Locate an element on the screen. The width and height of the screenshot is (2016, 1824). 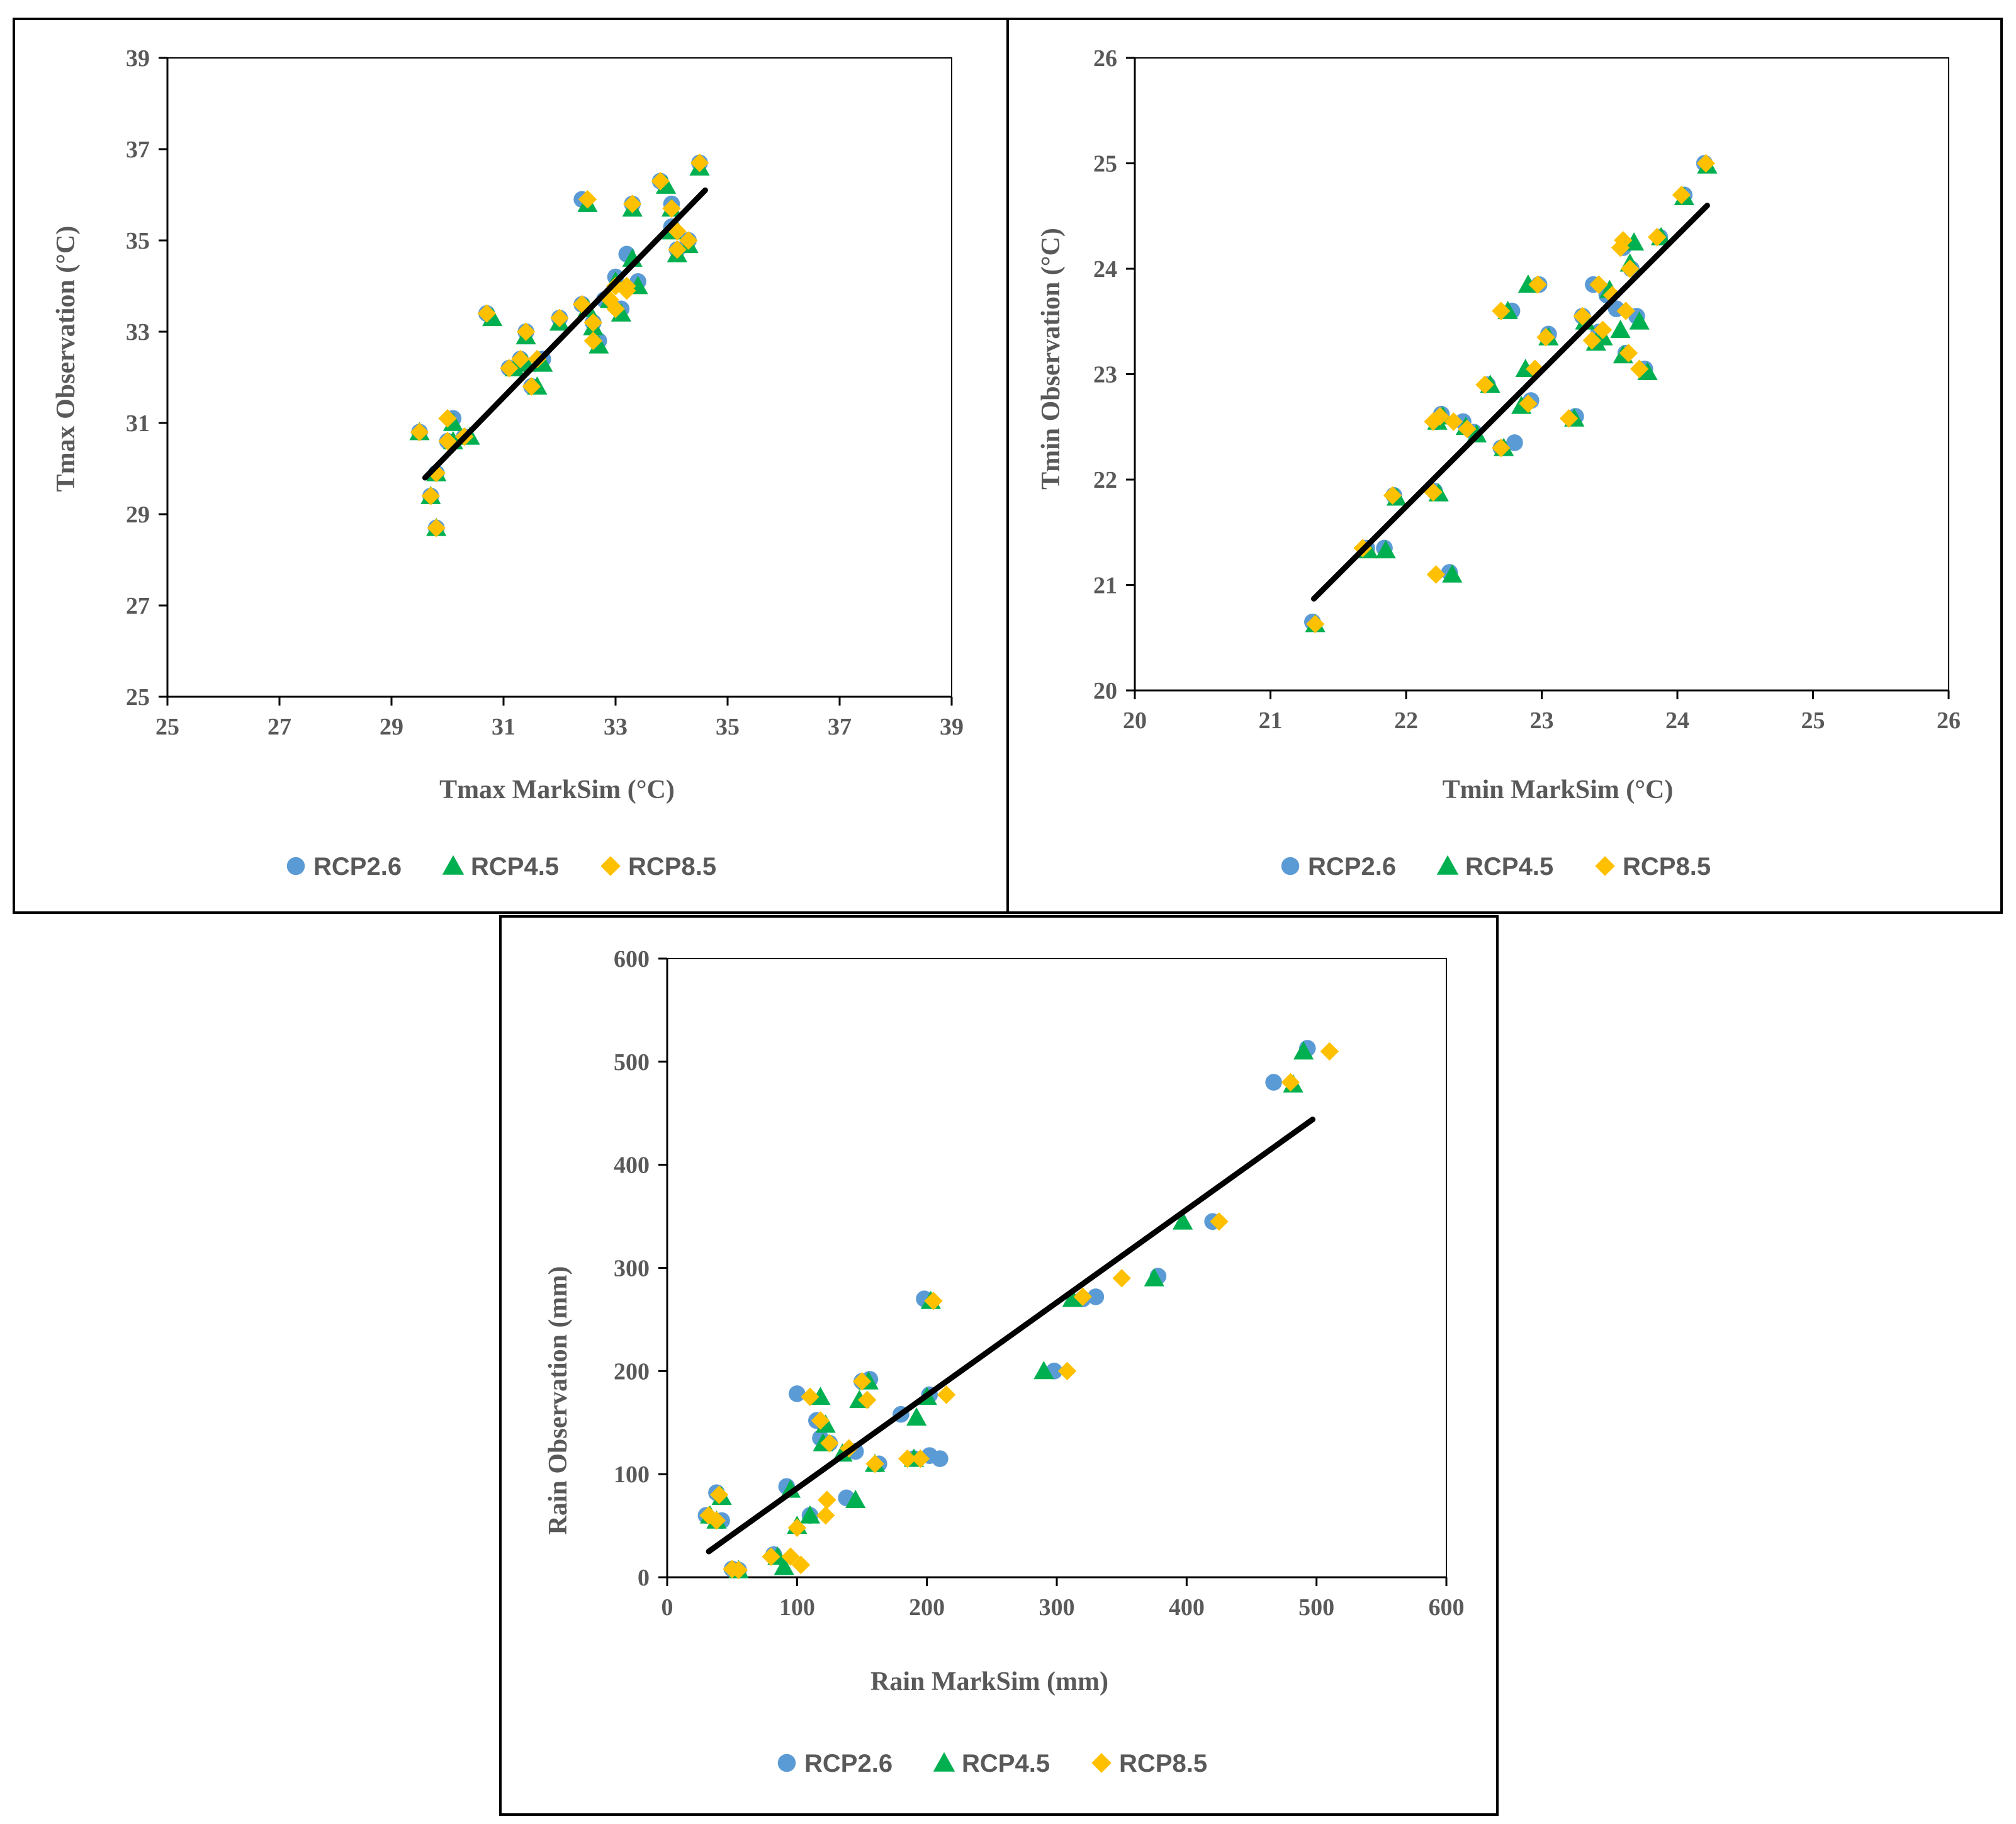
tmin-trendline is located at coordinates (1510, 402).